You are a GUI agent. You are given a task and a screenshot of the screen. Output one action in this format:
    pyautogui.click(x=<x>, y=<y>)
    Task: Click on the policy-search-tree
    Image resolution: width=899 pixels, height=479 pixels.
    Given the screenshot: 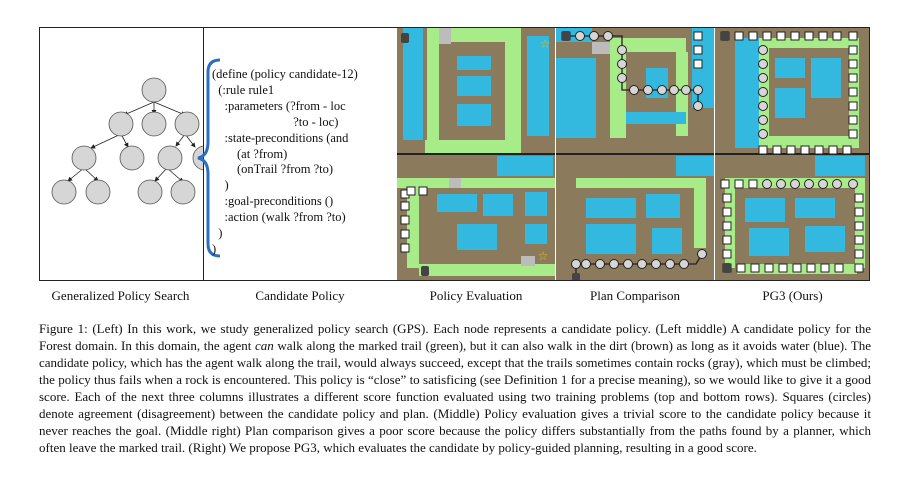 What is the action you would take?
    pyautogui.click(x=122, y=154)
    